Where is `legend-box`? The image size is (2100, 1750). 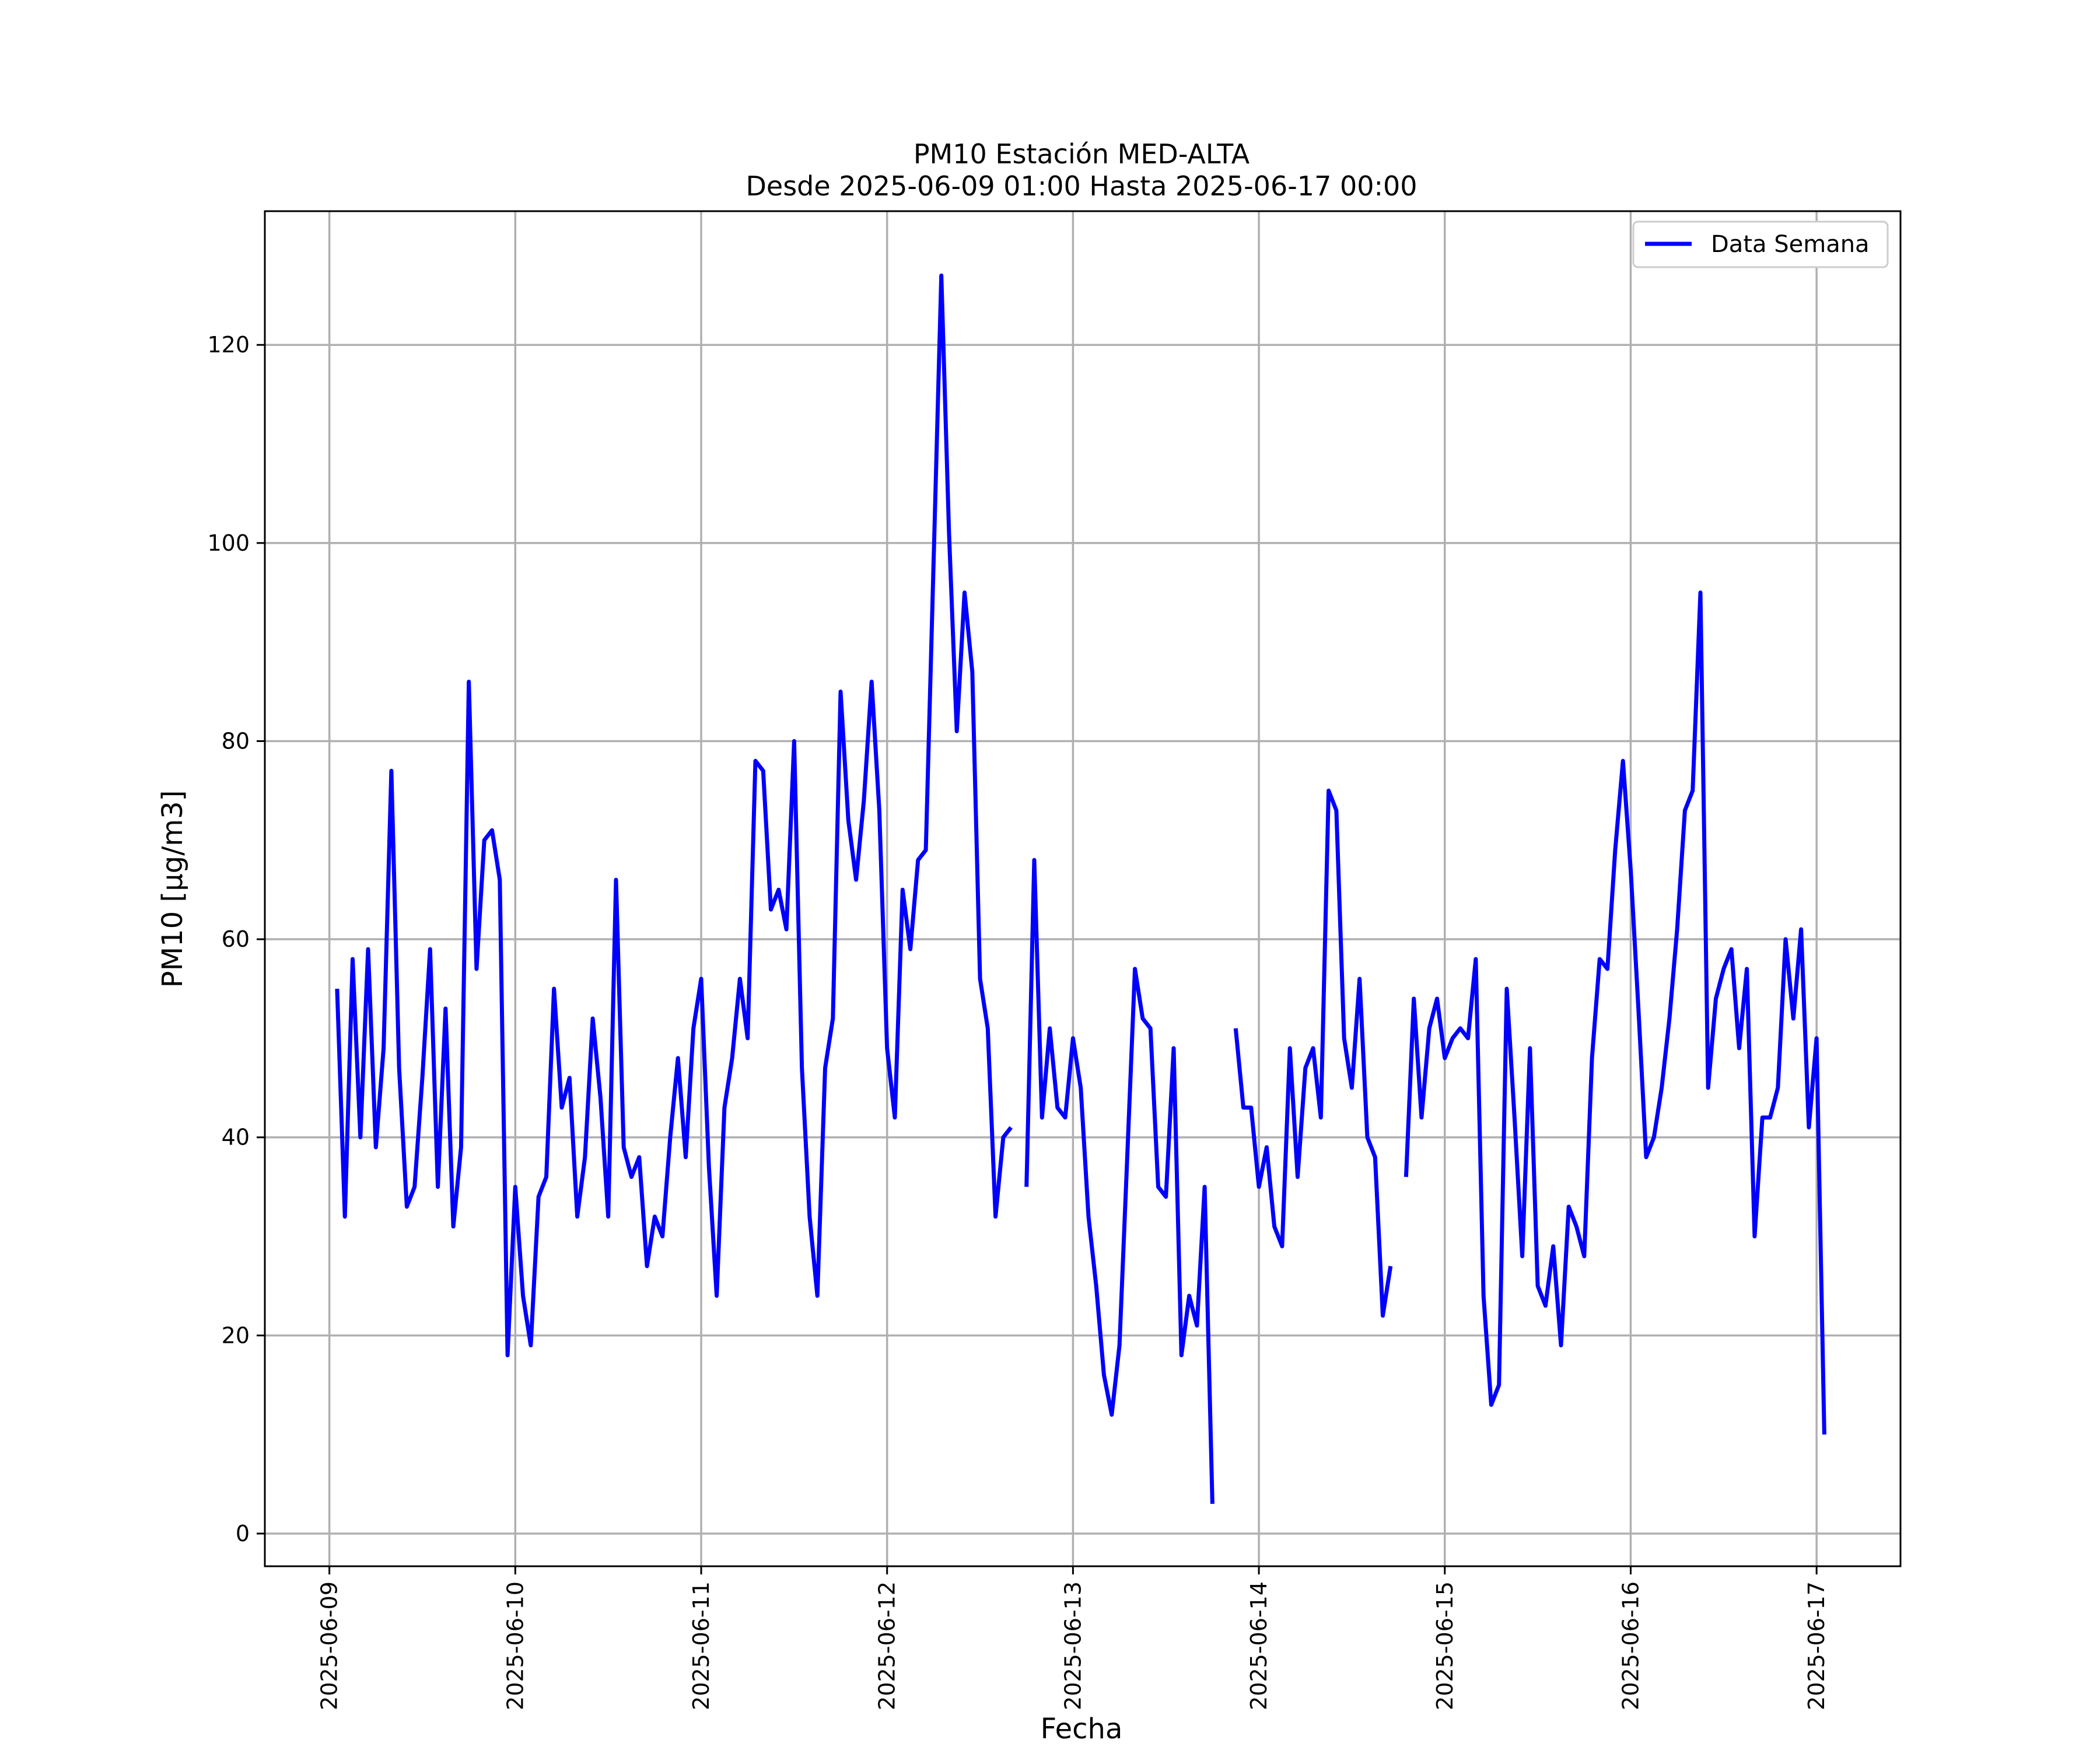
legend-box is located at coordinates (1760, 244).